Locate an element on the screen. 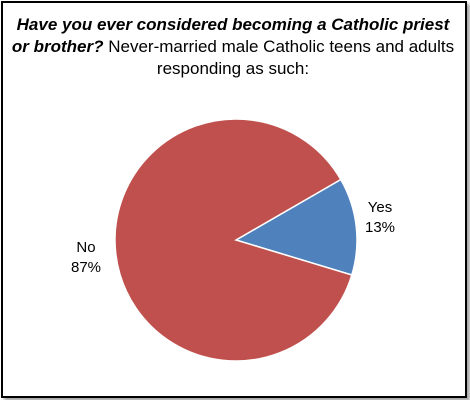  slice-value-no: 87% is located at coordinates (86, 267).